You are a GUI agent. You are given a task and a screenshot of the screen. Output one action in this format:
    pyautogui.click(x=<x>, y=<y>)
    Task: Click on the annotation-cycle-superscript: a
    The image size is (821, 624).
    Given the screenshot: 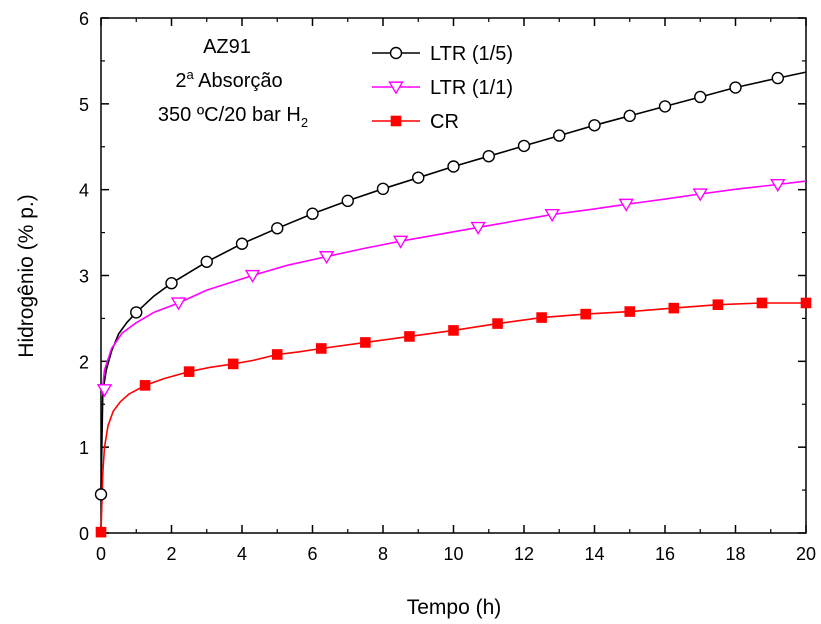 What is the action you would take?
    pyautogui.click(x=190, y=74)
    